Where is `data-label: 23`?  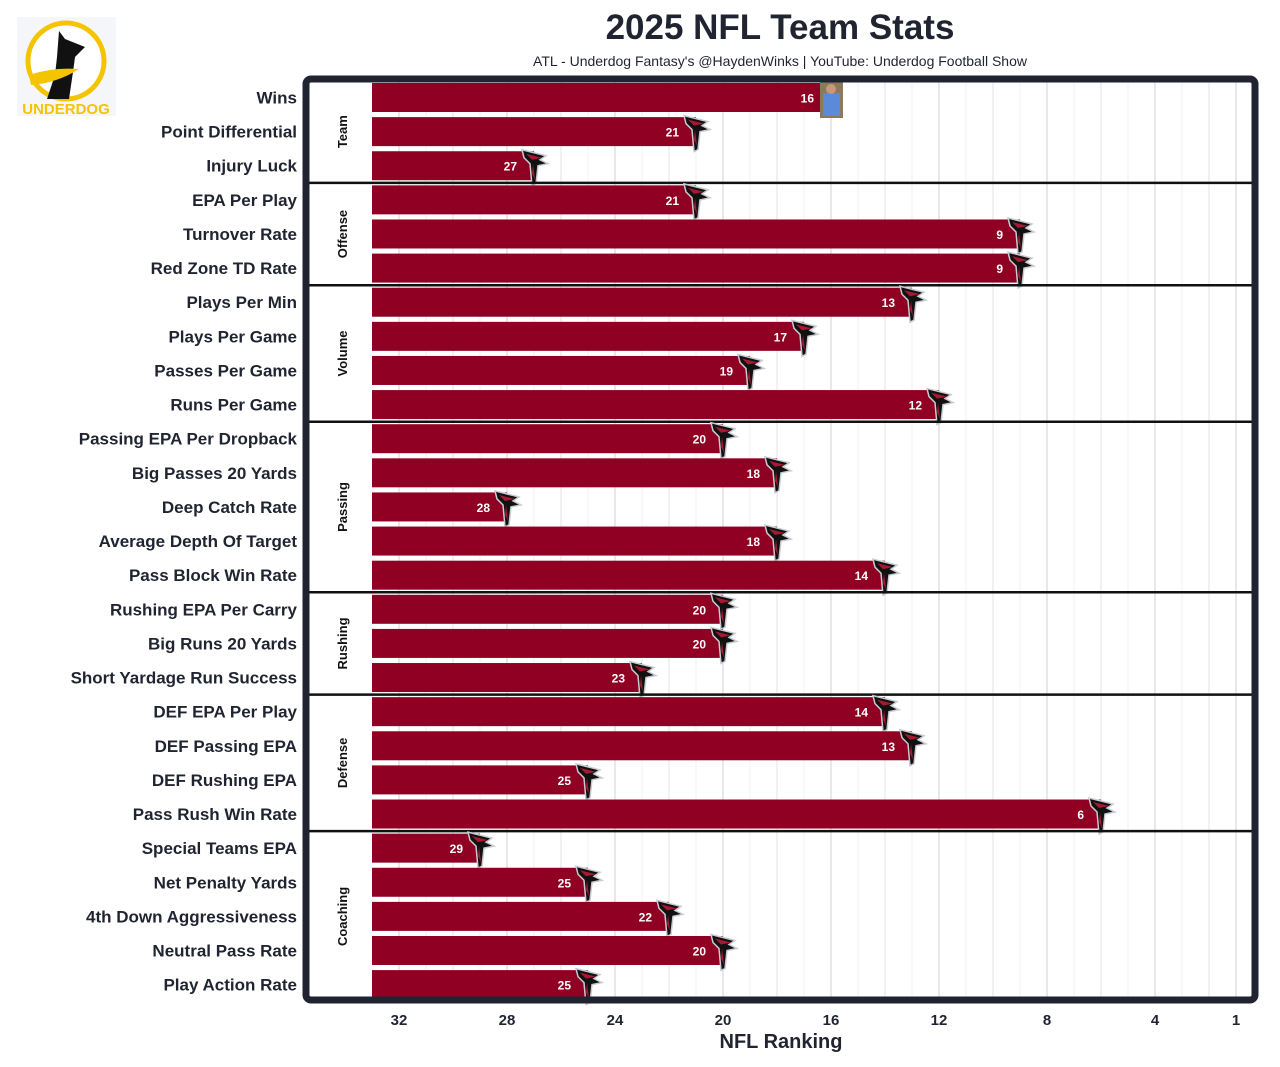
data-label: 23 is located at coordinates (619, 679).